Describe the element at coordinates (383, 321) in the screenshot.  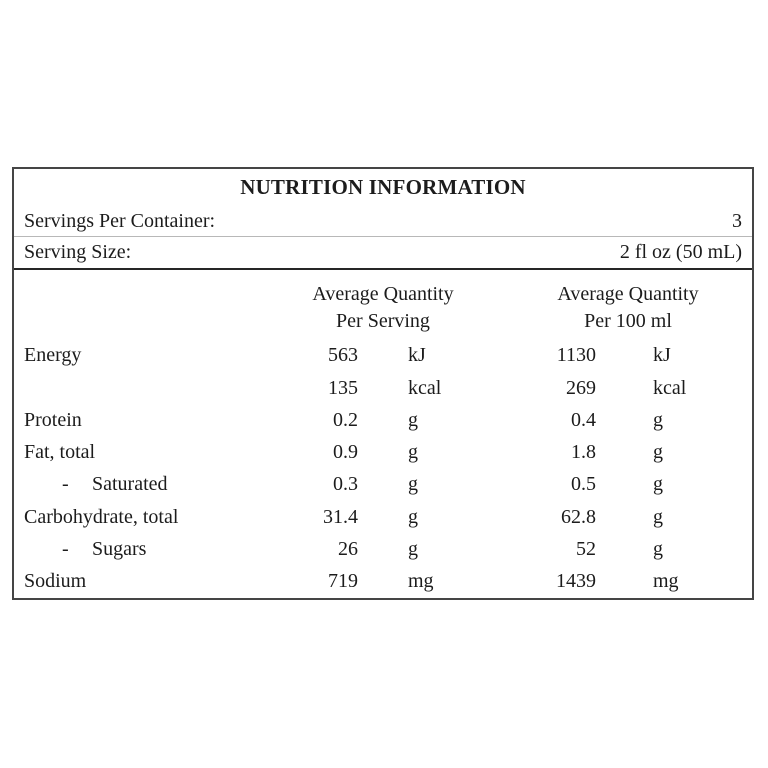
I see `per-serving-header-line2: Per Serving` at that location.